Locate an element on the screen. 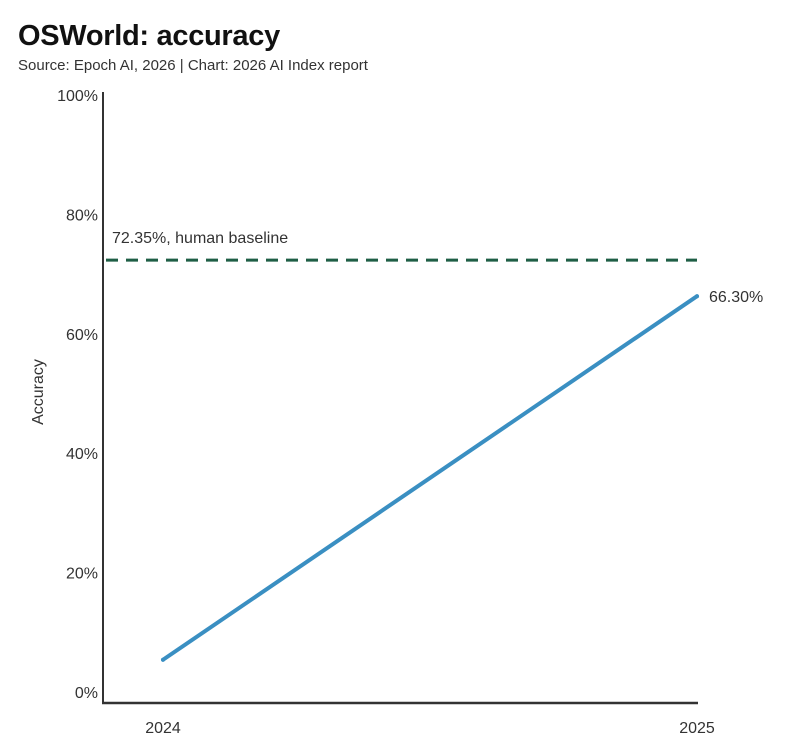  y-tick-label: 60% is located at coordinates (82, 335).